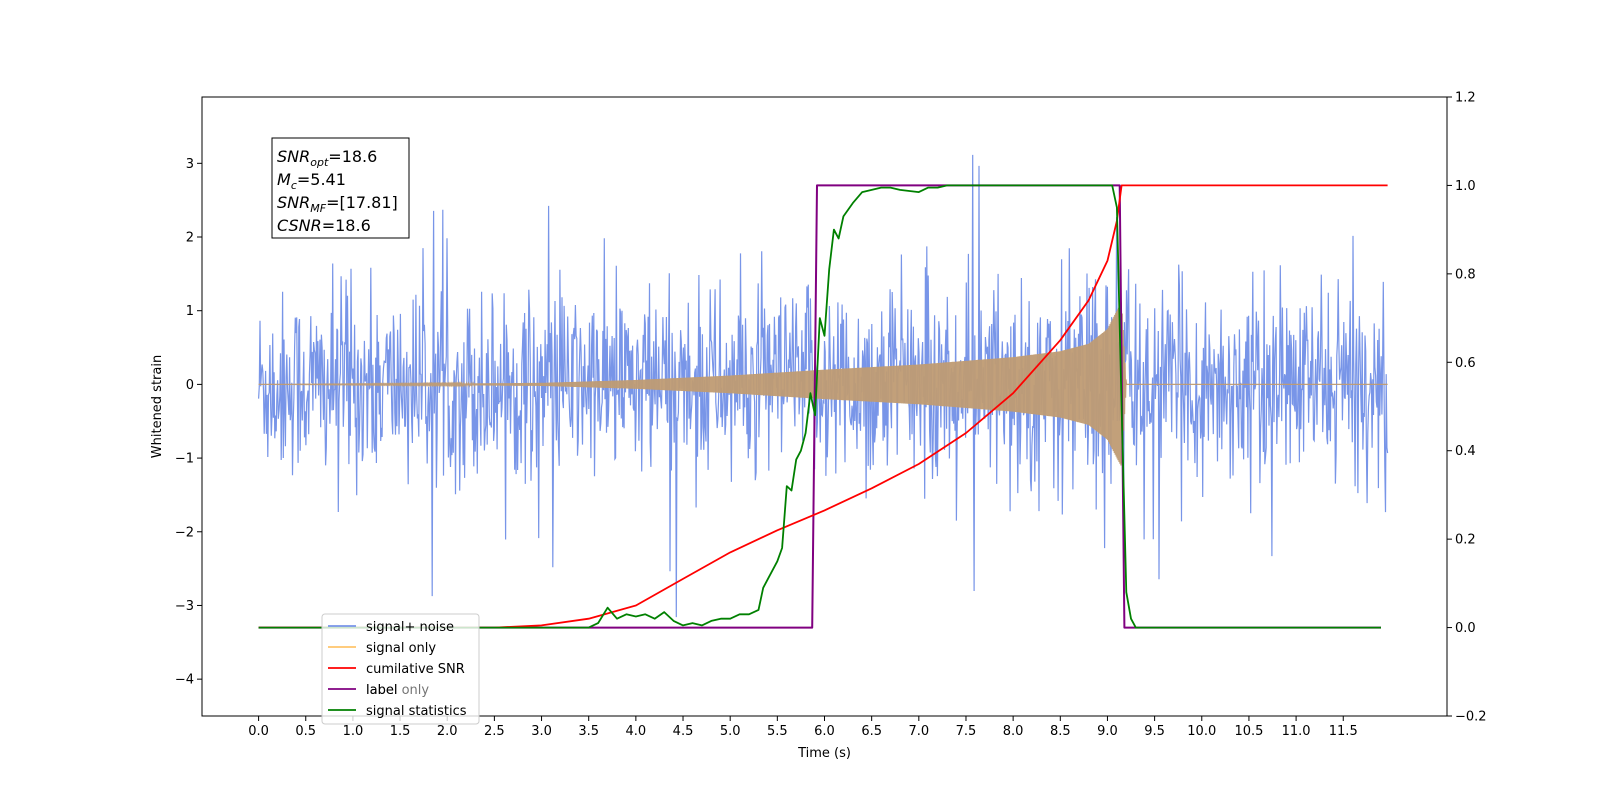  What do you see at coordinates (1465, 186) in the screenshot?
I see `y-right-tick-label: 1.0` at bounding box center [1465, 186].